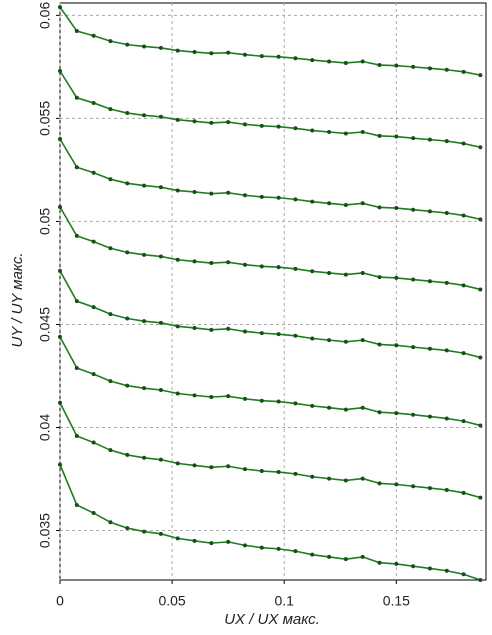 The height and width of the screenshot is (635, 492). What do you see at coordinates (45, 118) in the screenshot?
I see `y-tick-label: 0.055` at bounding box center [45, 118].